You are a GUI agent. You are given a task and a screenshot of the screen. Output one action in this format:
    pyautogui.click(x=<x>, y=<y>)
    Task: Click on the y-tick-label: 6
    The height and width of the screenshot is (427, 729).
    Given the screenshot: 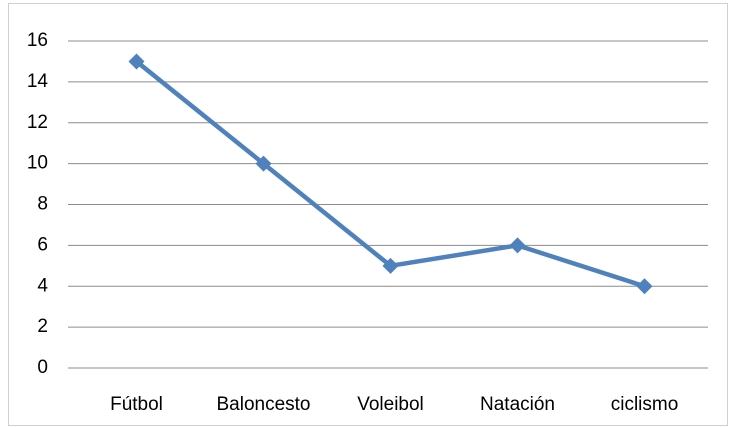 What is the action you would take?
    pyautogui.click(x=42, y=244)
    